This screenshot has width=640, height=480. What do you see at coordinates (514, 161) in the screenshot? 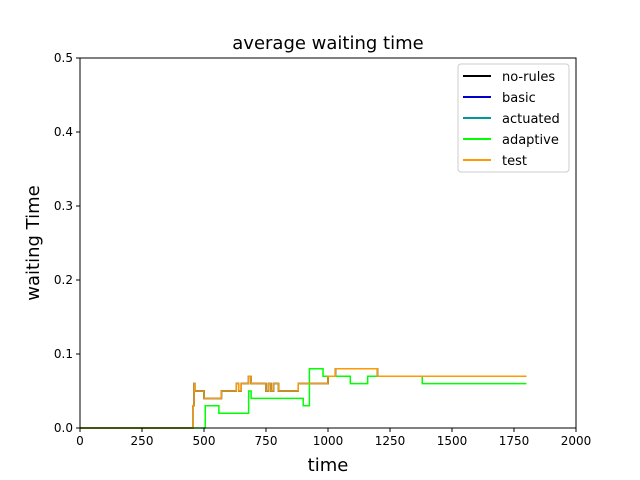
I see `legend-label-test: test` at bounding box center [514, 161].